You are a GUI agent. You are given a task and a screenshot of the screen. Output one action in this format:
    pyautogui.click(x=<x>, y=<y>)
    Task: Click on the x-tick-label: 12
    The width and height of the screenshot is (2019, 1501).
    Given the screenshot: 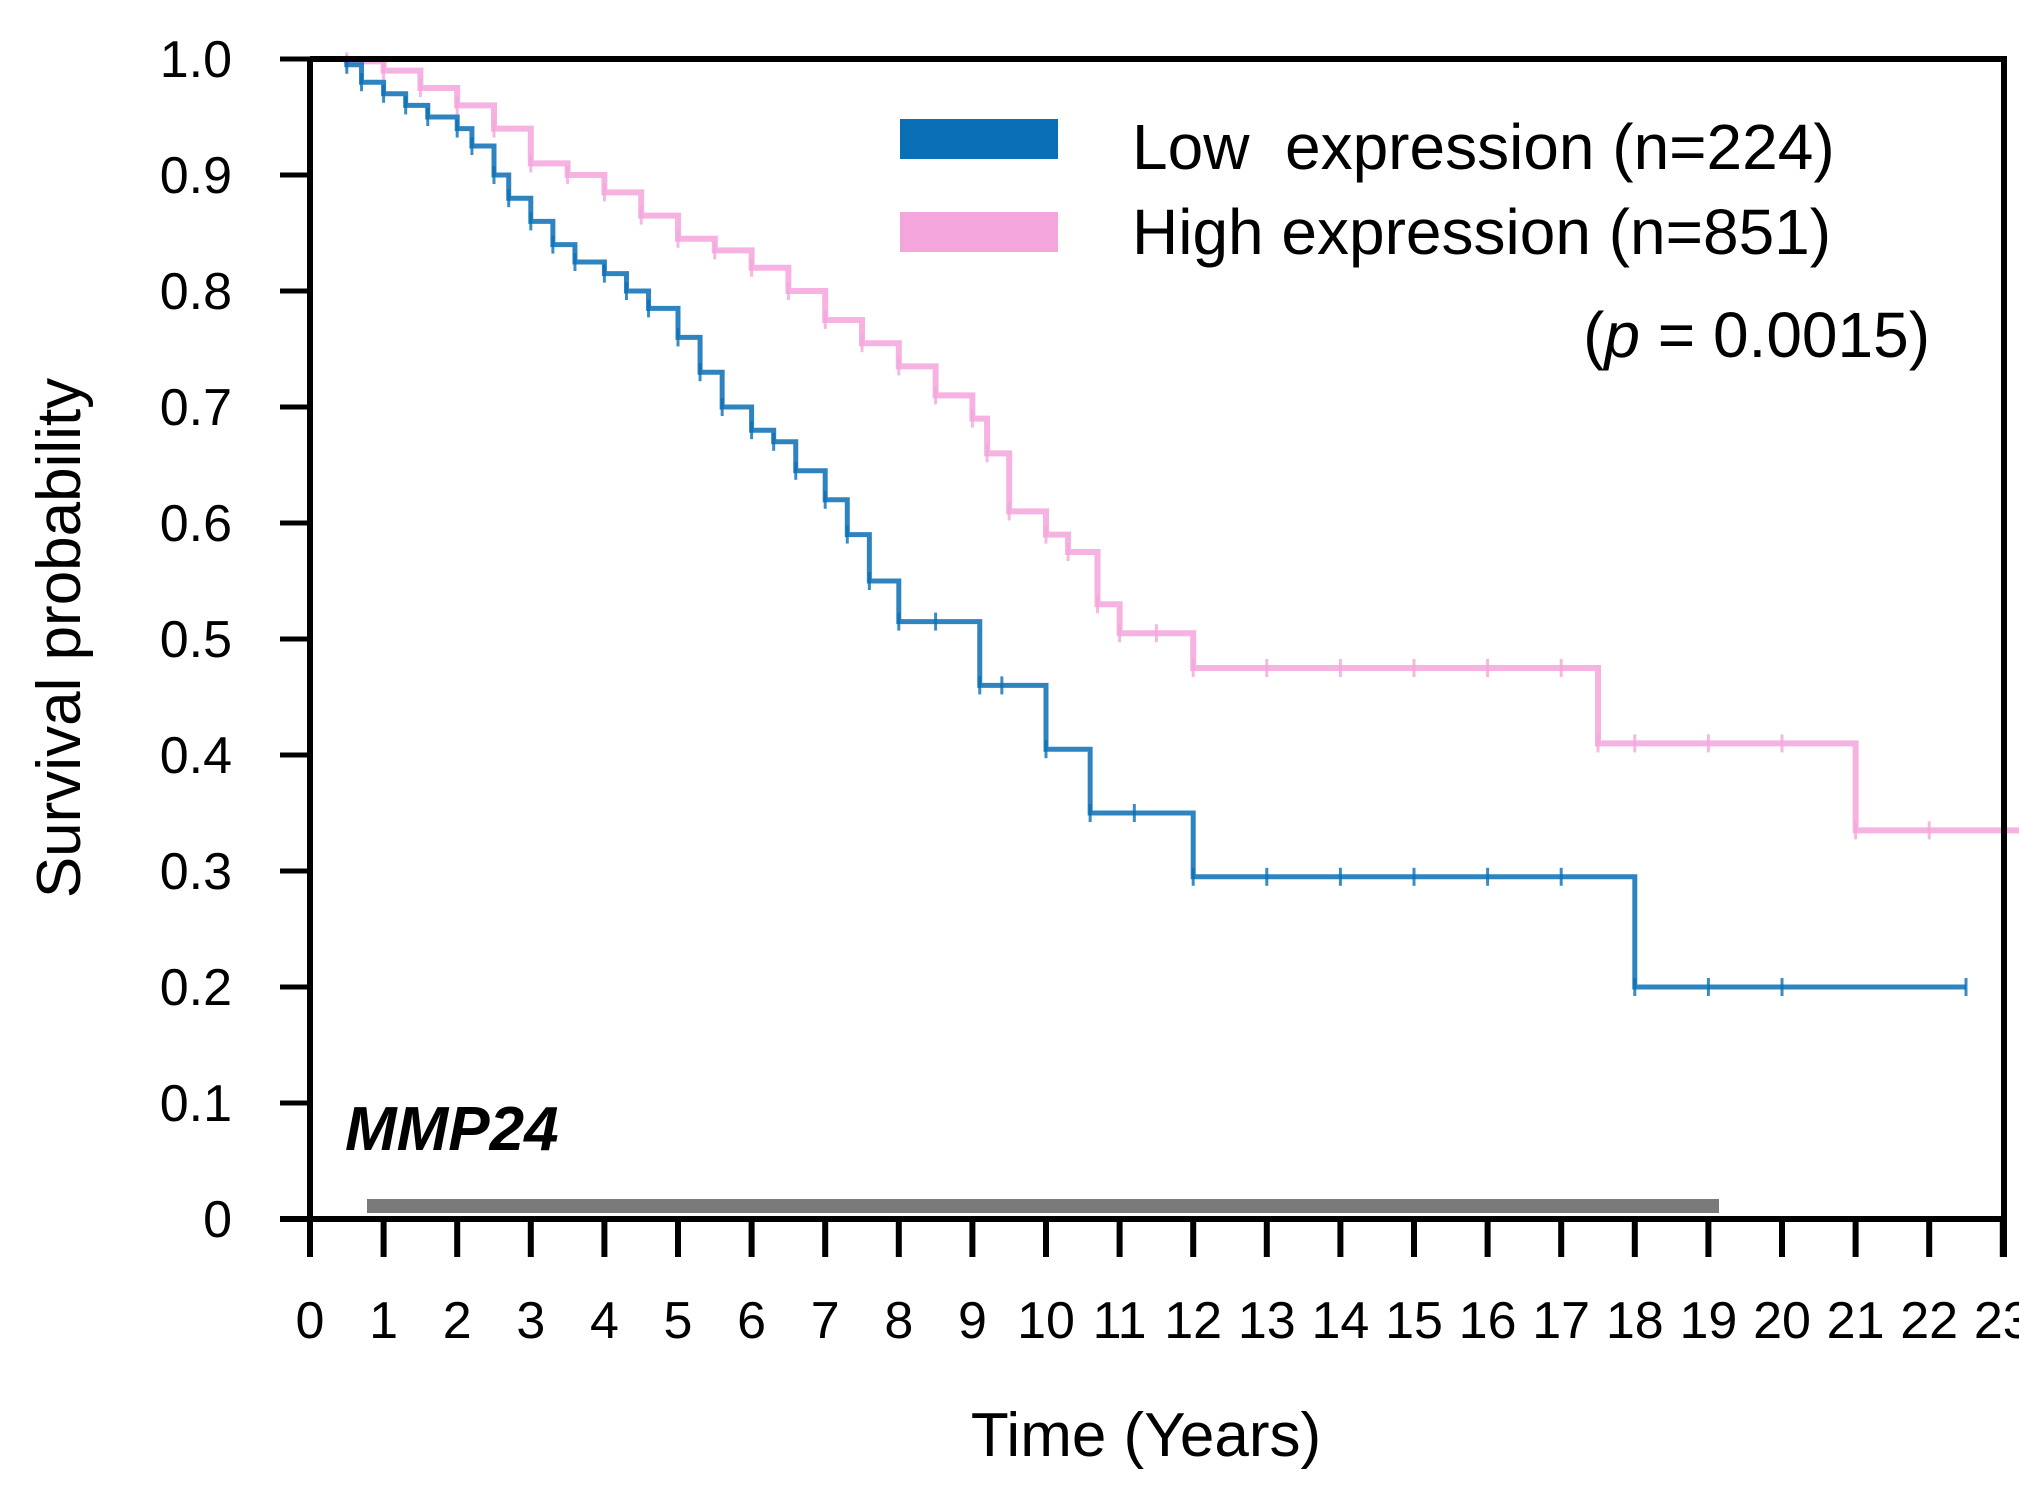 What is the action you would take?
    pyautogui.click(x=1193, y=1321)
    